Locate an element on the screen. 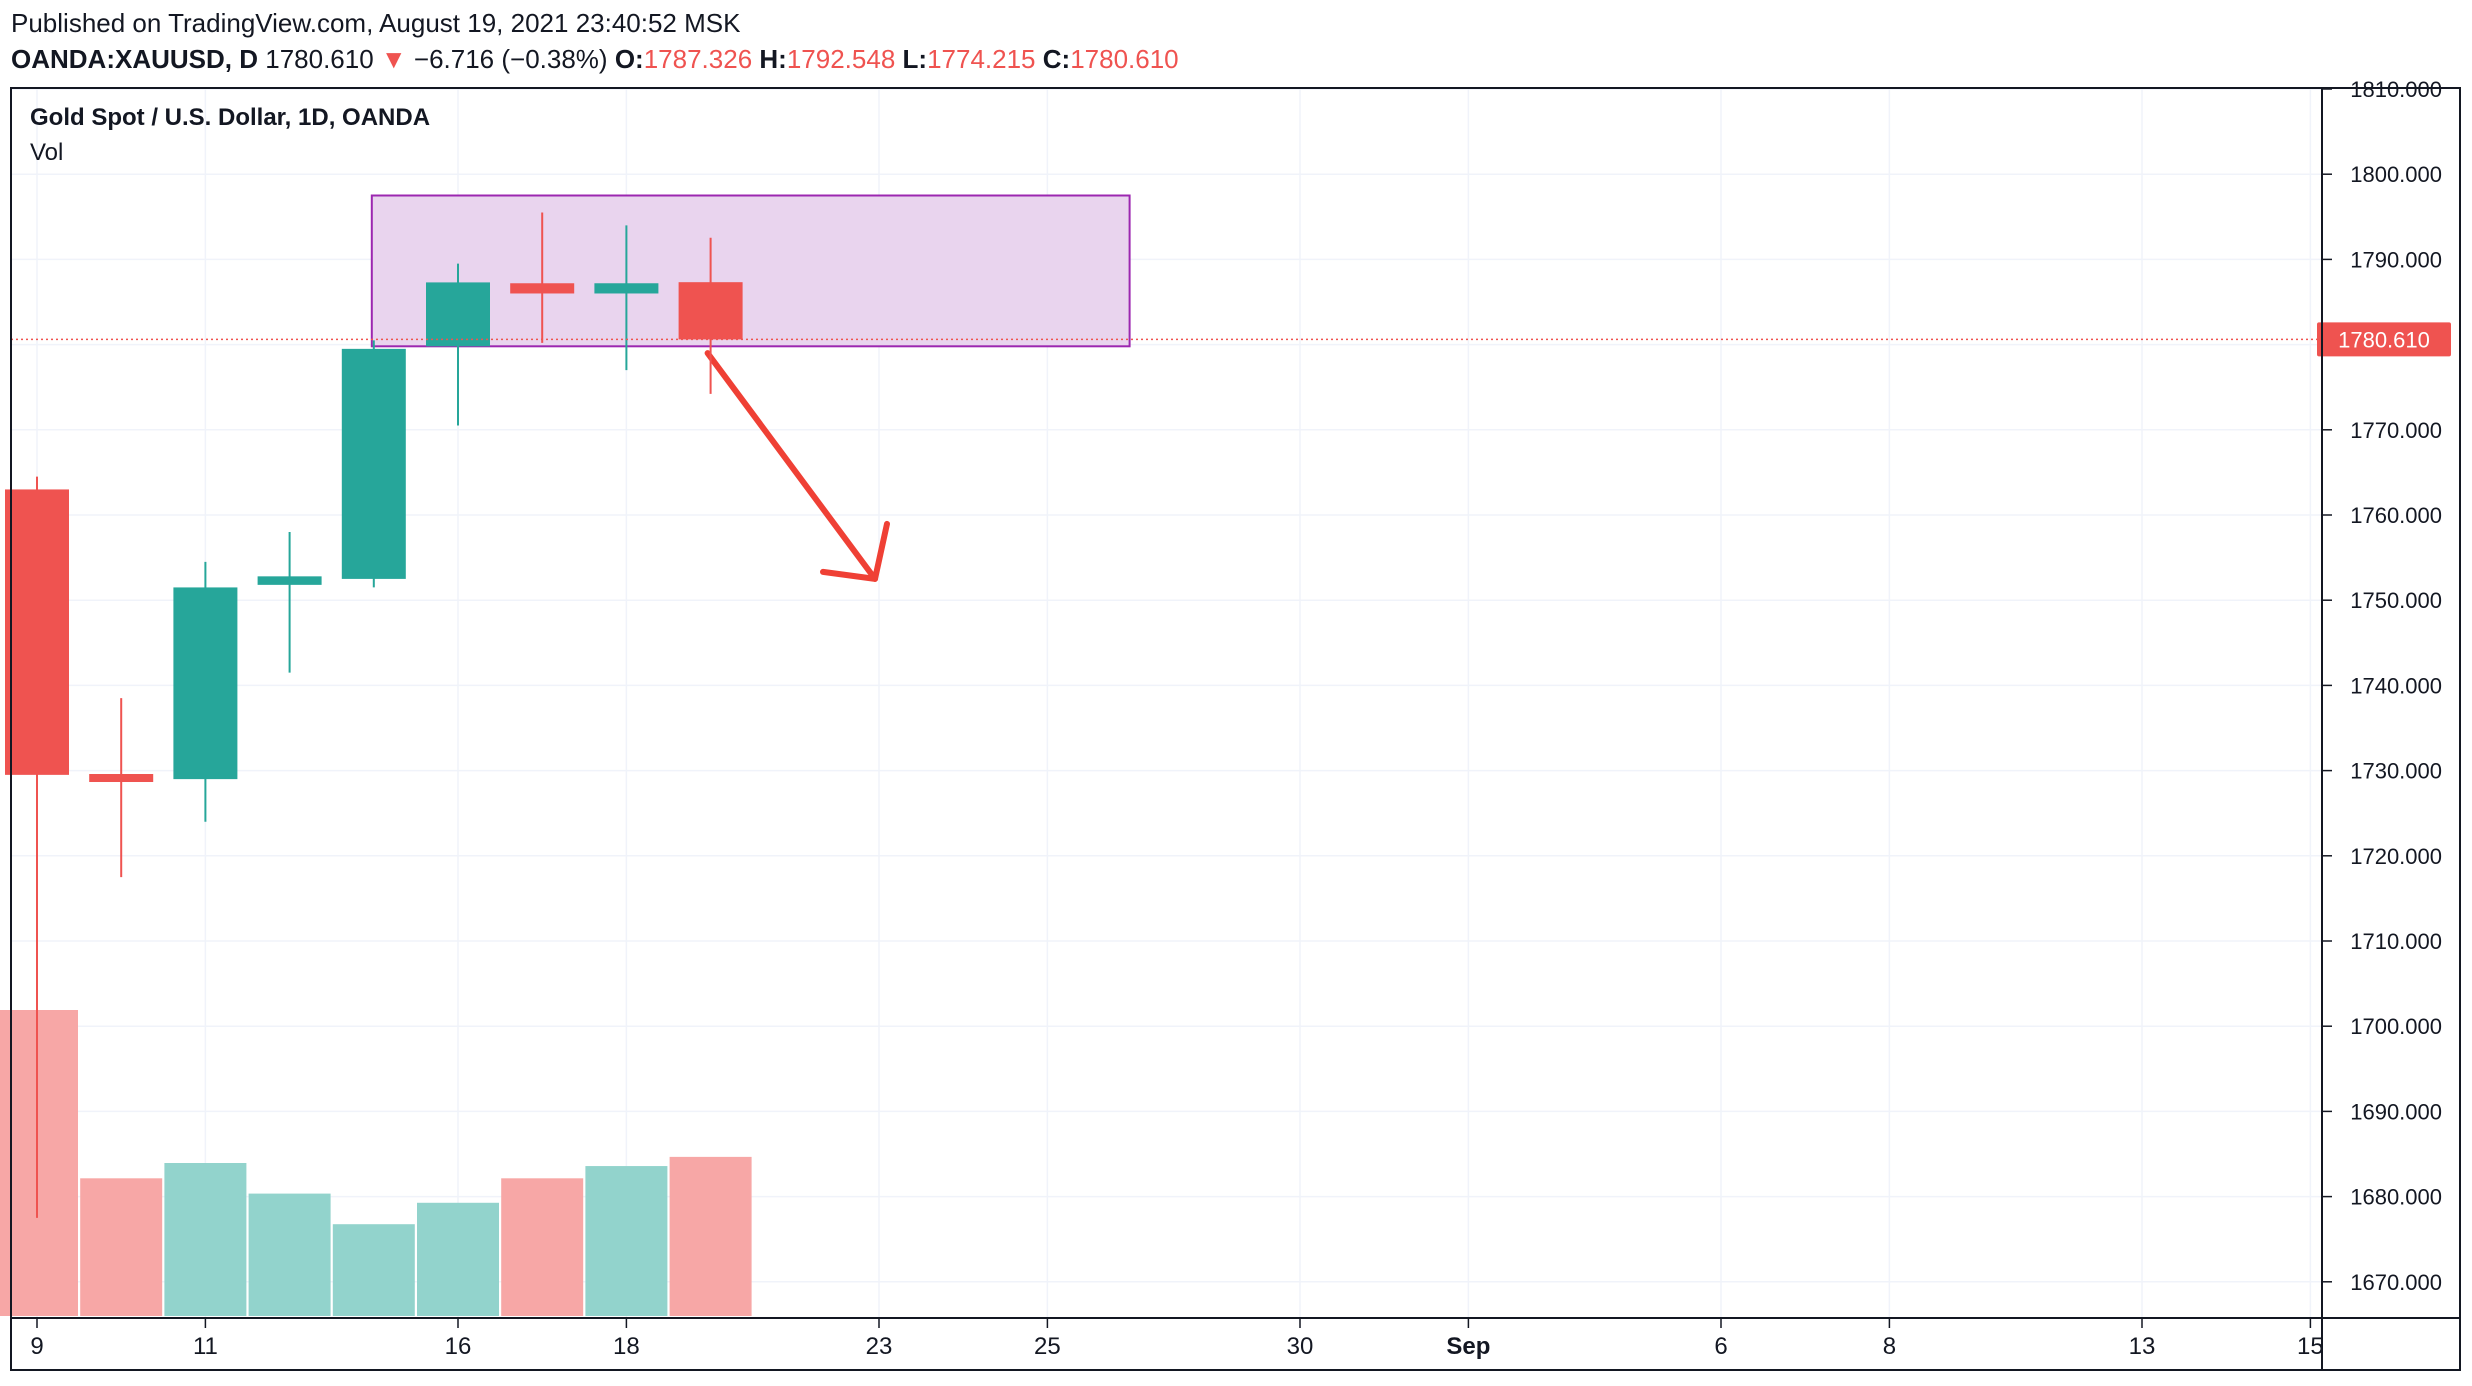 This screenshot has width=2472, height=1386. y-tick-label: 1670.000 is located at coordinates (2396, 1282).